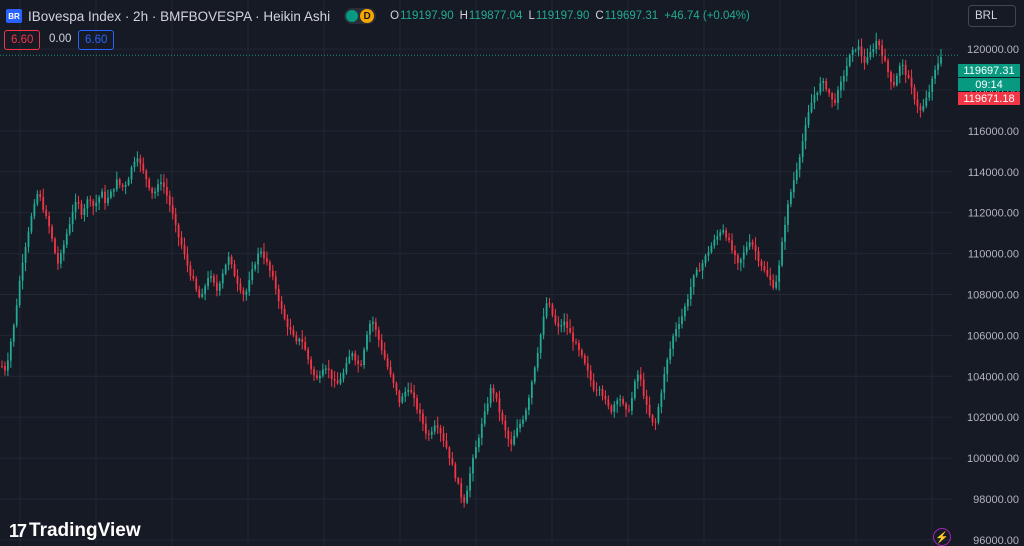 This screenshot has width=1024, height=546. Describe the element at coordinates (942, 537) in the screenshot. I see `lightning-icon: ⚡` at that location.